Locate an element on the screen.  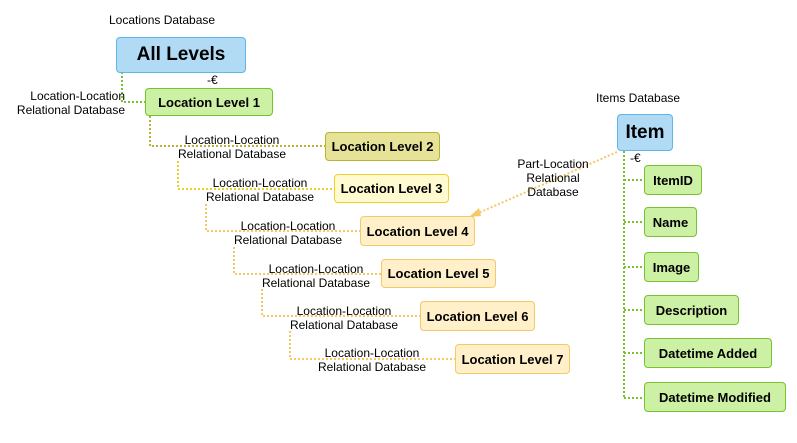
node-location-level-4: Location Level 4 is located at coordinates (417, 231).